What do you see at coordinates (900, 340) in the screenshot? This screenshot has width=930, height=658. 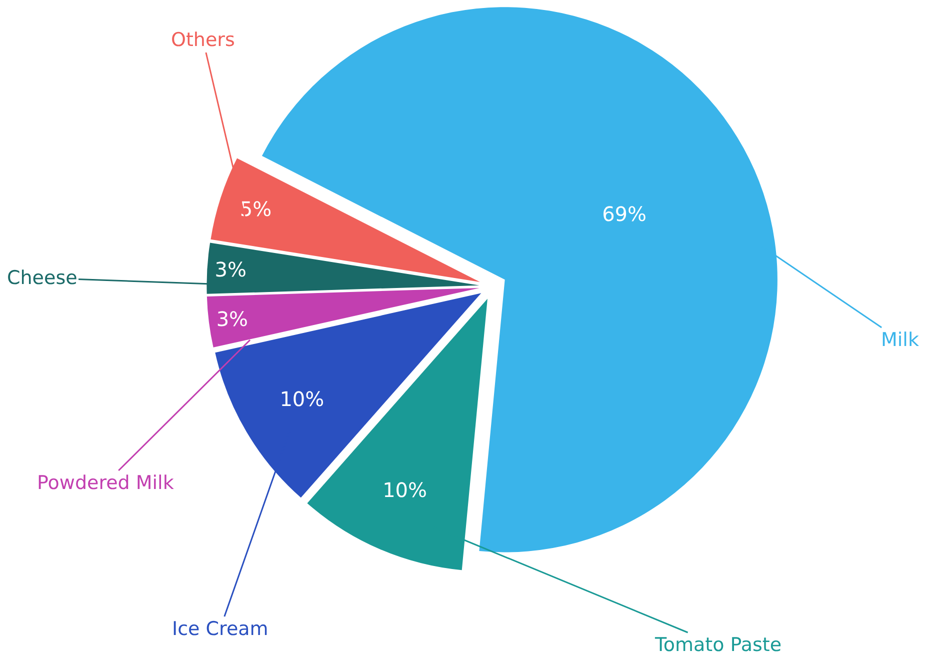 I see `slice-label: Milk` at bounding box center [900, 340].